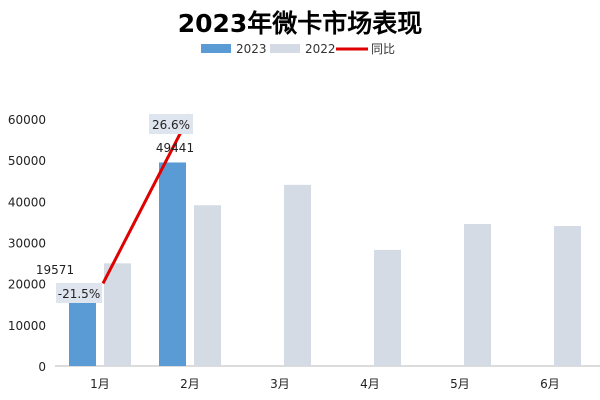 This screenshot has width=600, height=400. I want to click on yoy-label: 26.6%, so click(171, 125).